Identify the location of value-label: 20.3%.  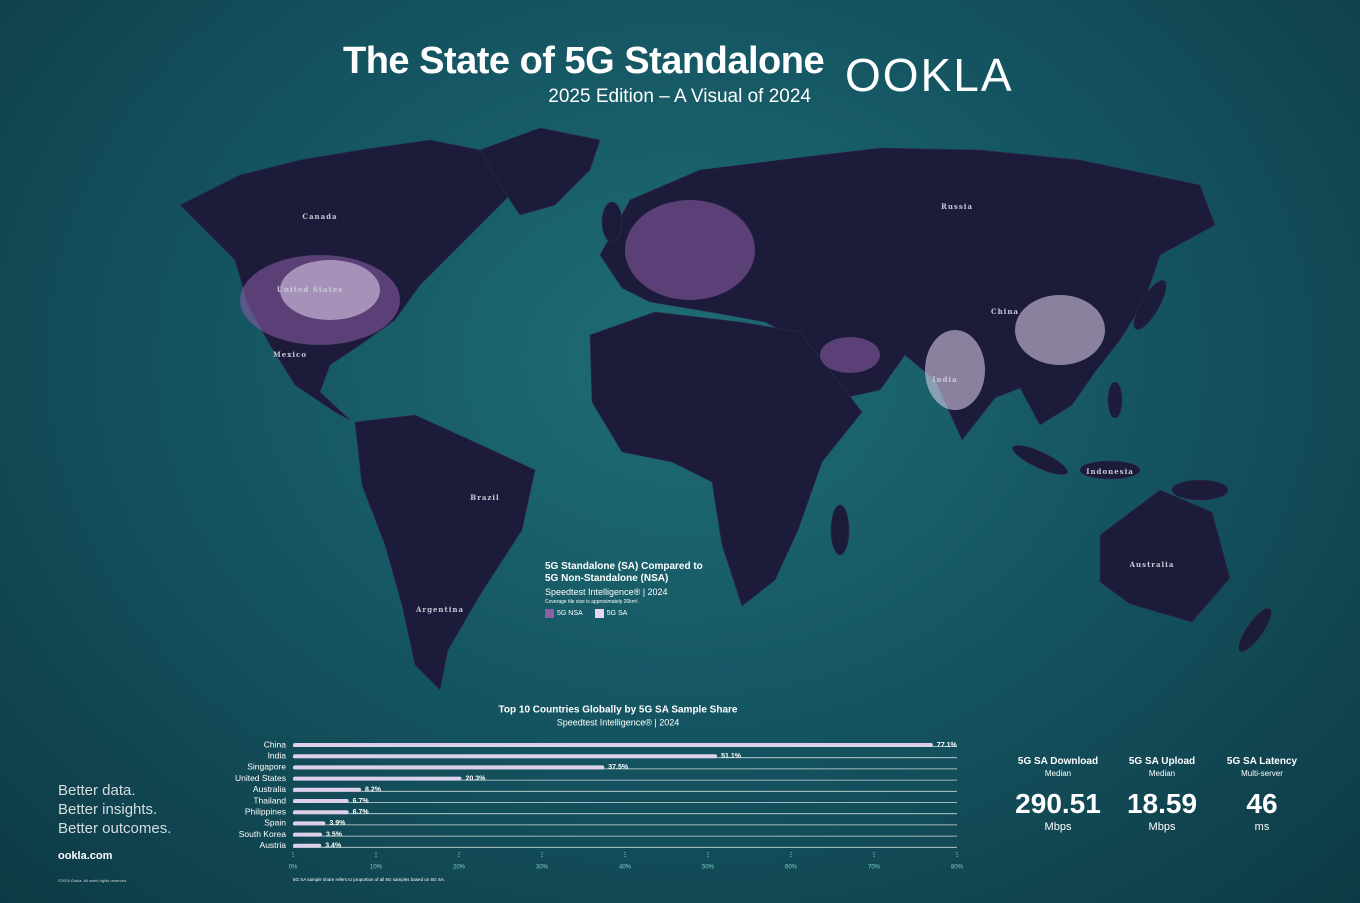
(475, 778).